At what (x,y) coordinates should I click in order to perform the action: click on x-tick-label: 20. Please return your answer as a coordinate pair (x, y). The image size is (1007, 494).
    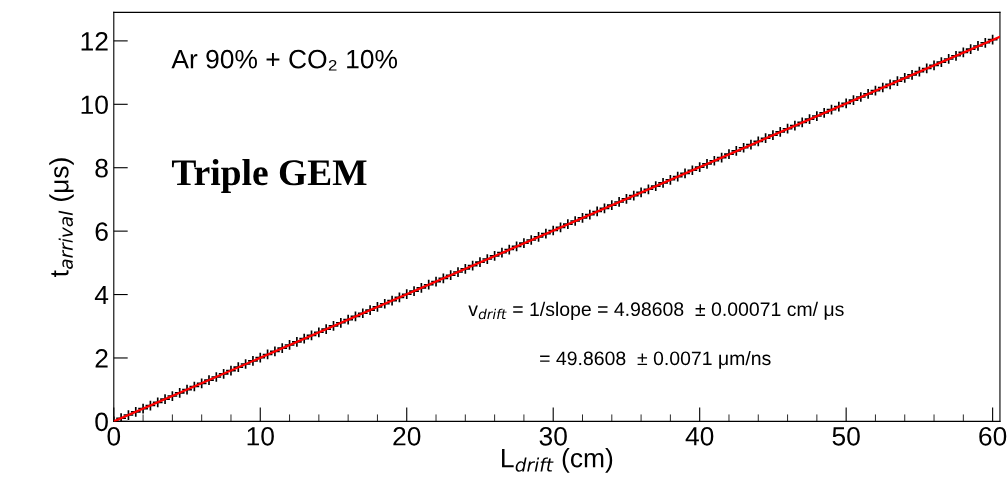
    Looking at the image, I should click on (407, 436).